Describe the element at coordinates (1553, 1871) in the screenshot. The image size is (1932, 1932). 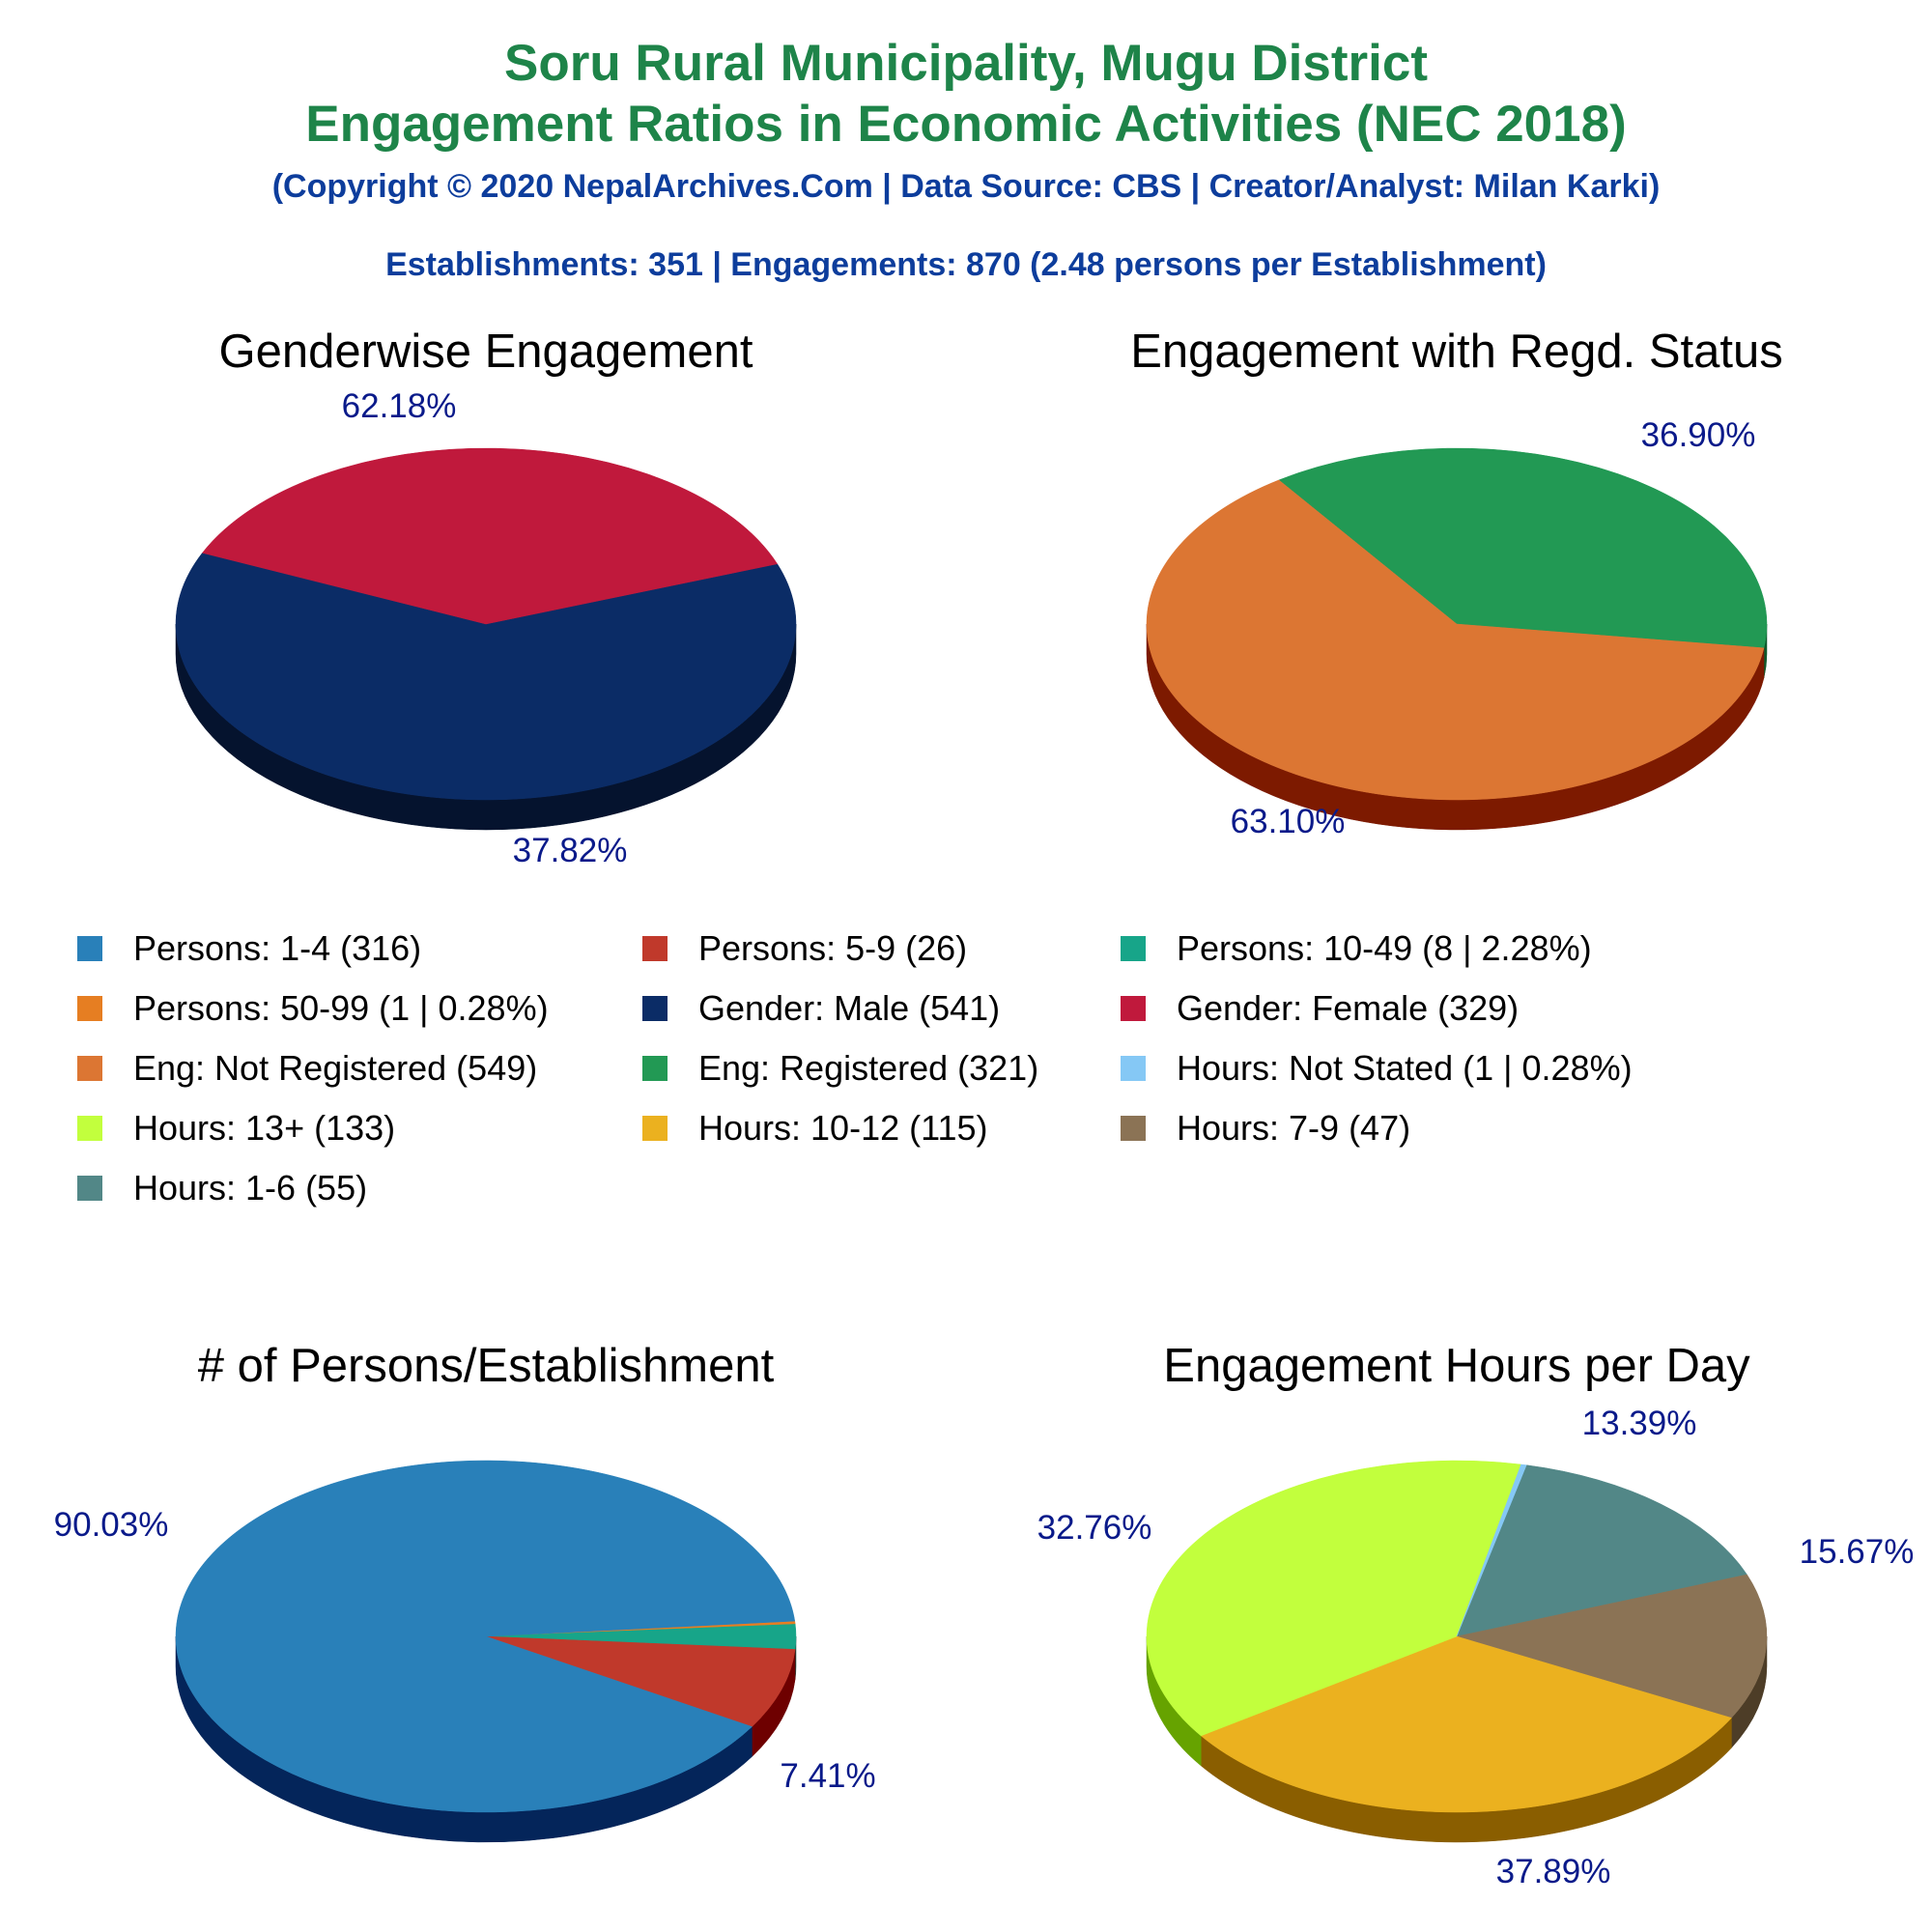
I see `slice-percent-label: 37.89%` at that location.